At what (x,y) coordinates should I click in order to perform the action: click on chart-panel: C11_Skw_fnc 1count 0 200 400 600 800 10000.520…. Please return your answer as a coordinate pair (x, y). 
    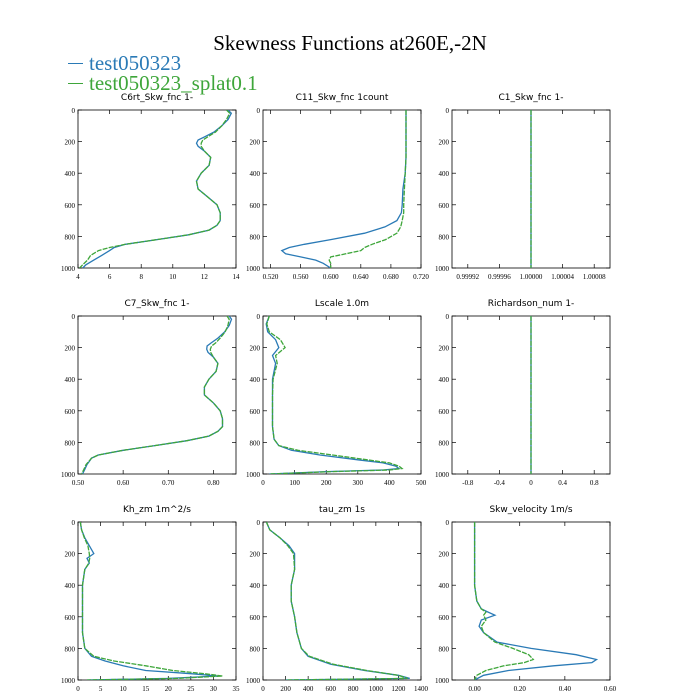
    Looking at the image, I should click on (337, 187).